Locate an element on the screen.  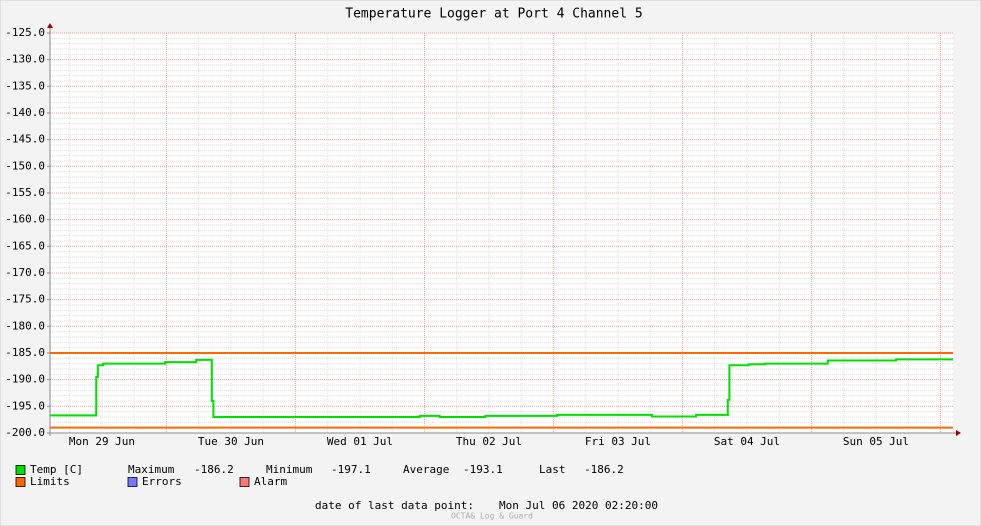
chart-title: Temperature Logger at Port 4 Channel 5 is located at coordinates (493, 14).